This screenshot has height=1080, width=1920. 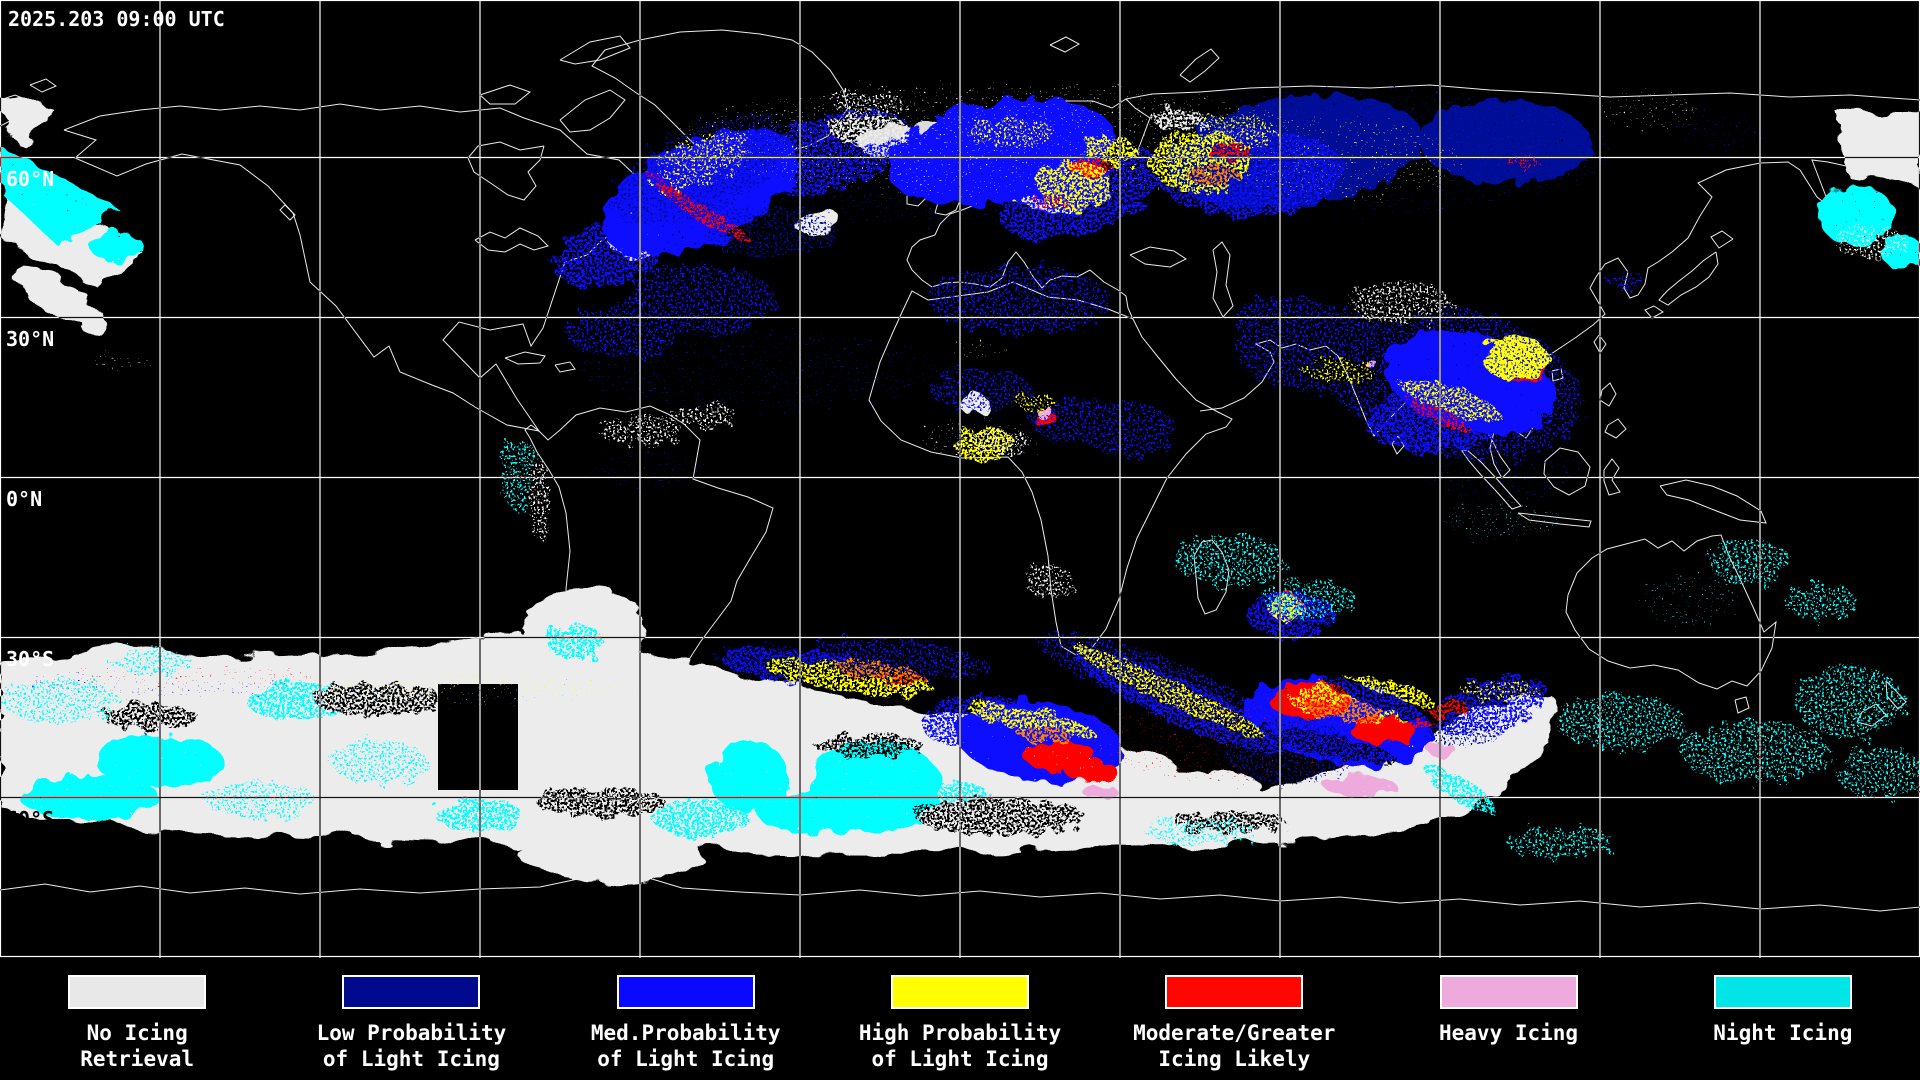 I want to click on legend-label: Heavy Icing, so click(x=1509, y=1033).